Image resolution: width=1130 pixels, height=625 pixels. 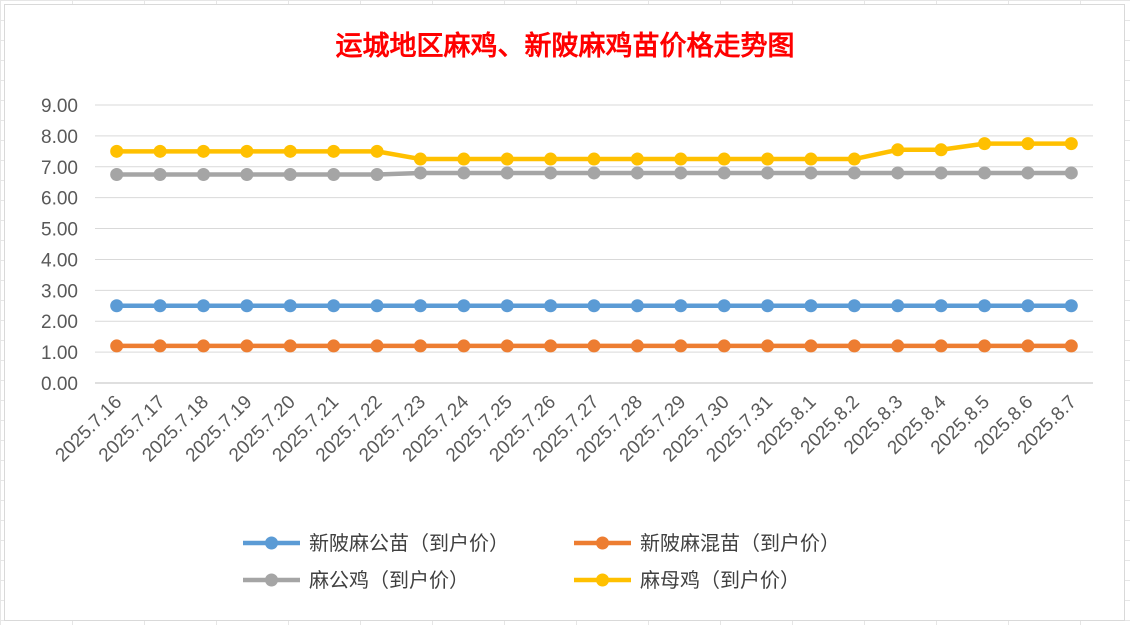 I want to click on legend-item: 麻母鸡（到户价）, so click(x=687, y=580).